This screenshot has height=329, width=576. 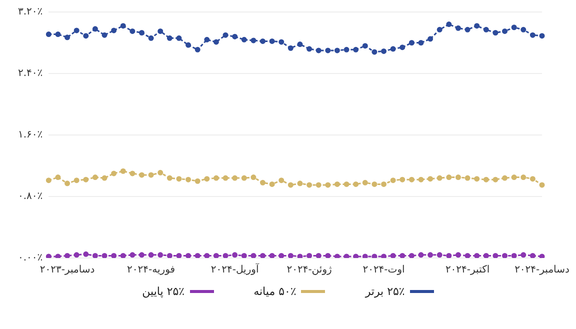 What do you see at coordinates (30, 196) in the screenshot?
I see `y-tick-label: ۰.۸۰٪` at bounding box center [30, 196].